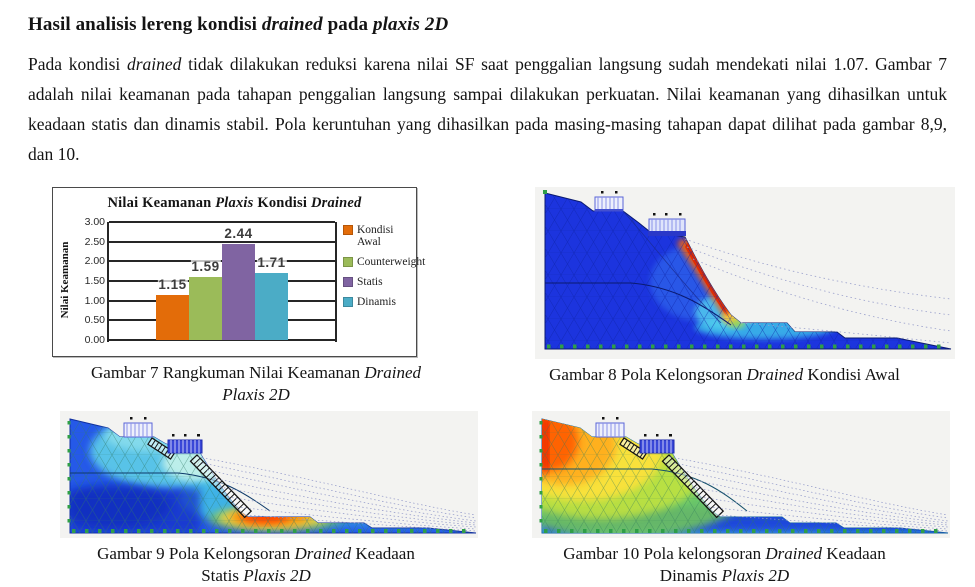 The height and width of the screenshot is (587, 975). I want to click on y-tick-1.50: 1.50, so click(94, 280).